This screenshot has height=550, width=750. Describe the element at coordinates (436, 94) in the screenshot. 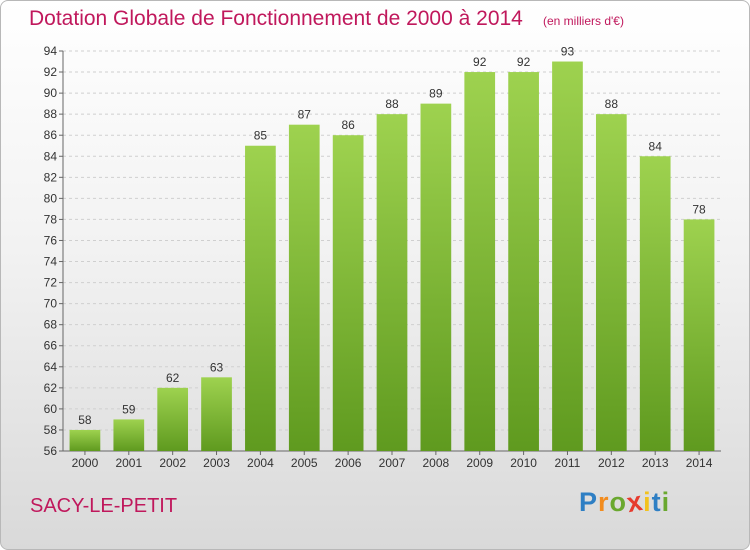

I see `data-label: 89` at that location.